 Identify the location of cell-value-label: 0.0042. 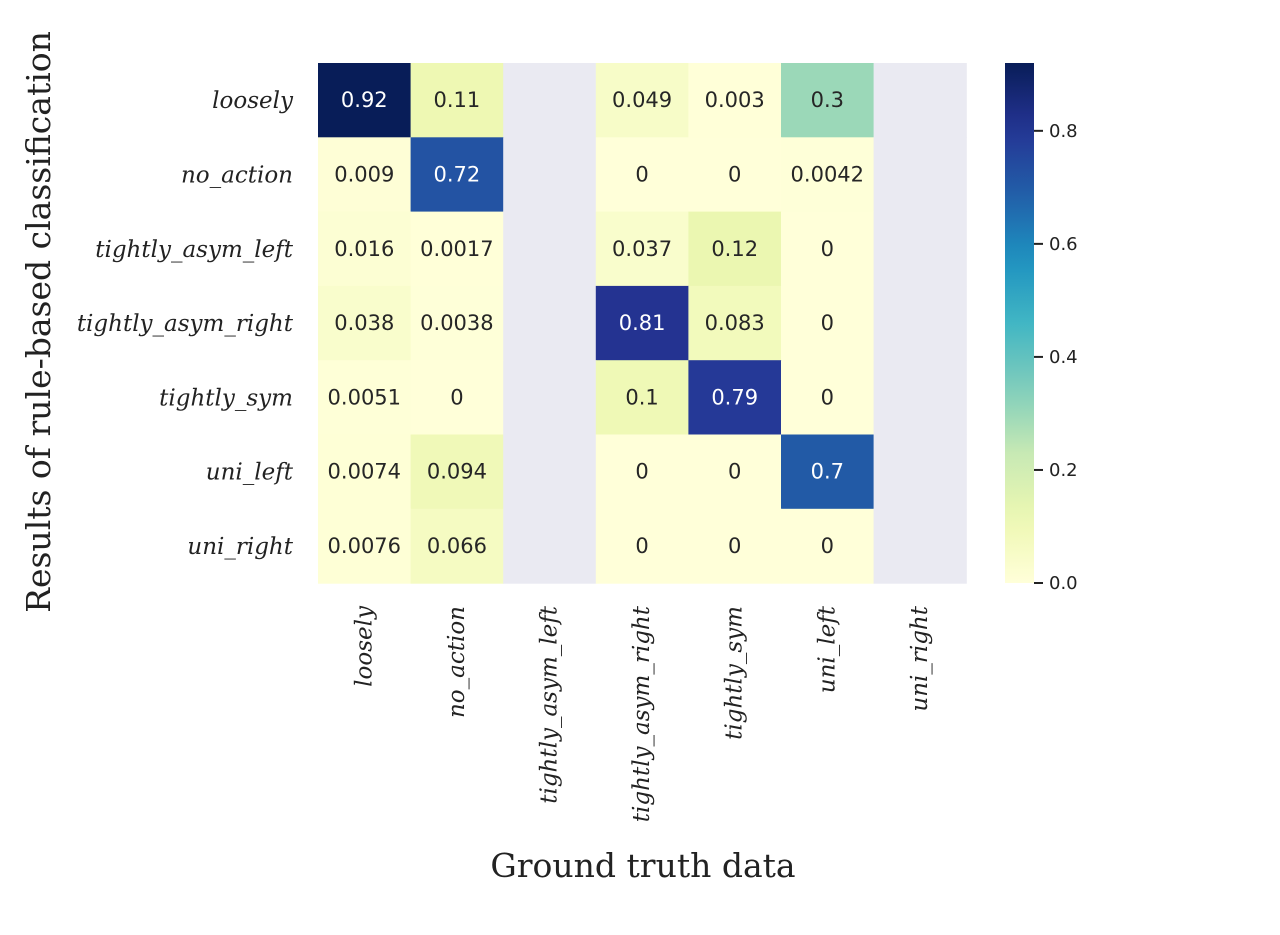
(827, 174).